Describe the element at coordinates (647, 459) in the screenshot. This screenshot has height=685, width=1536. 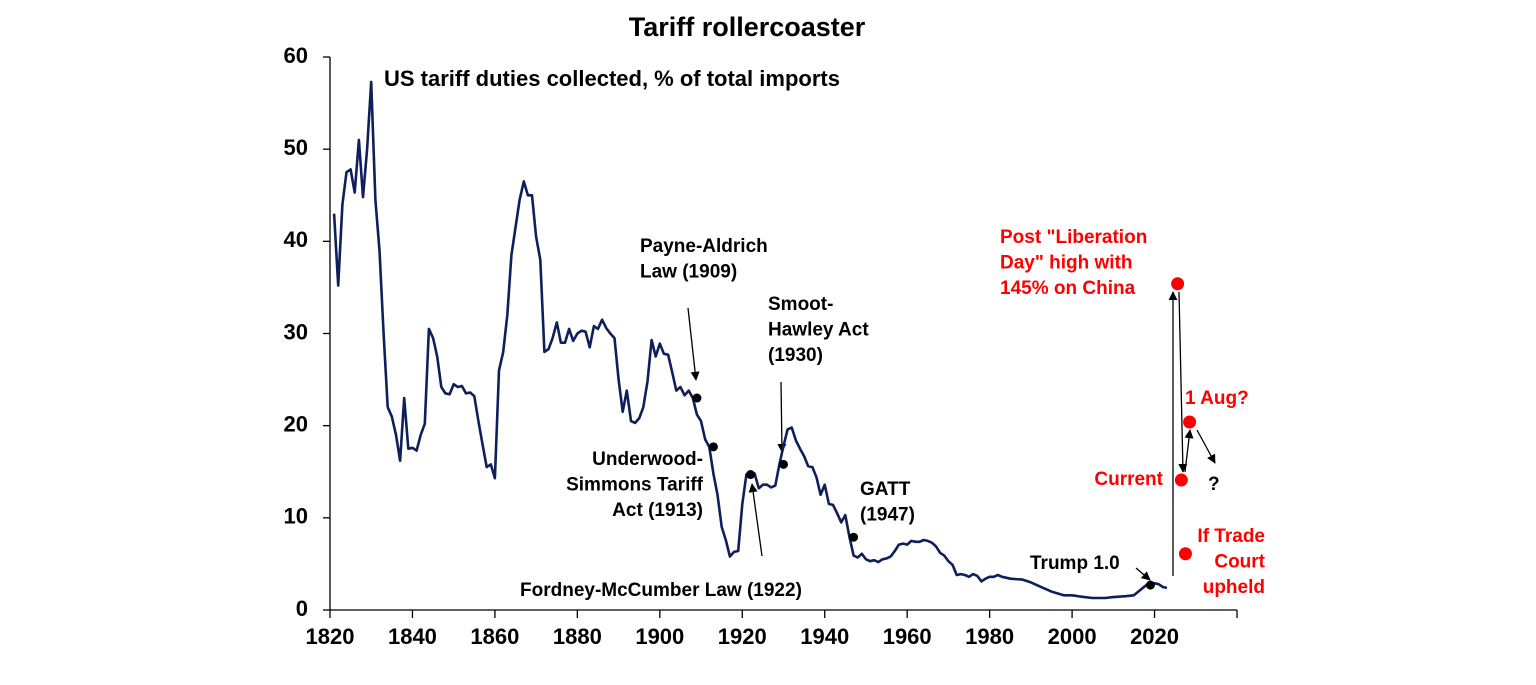
I see `annotation: Underwood-` at that location.